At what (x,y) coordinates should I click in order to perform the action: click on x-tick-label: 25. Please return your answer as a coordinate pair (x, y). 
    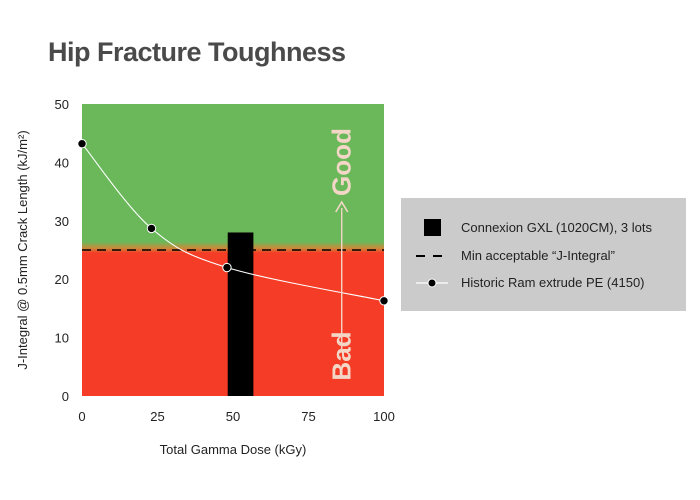
    Looking at the image, I should click on (157, 416).